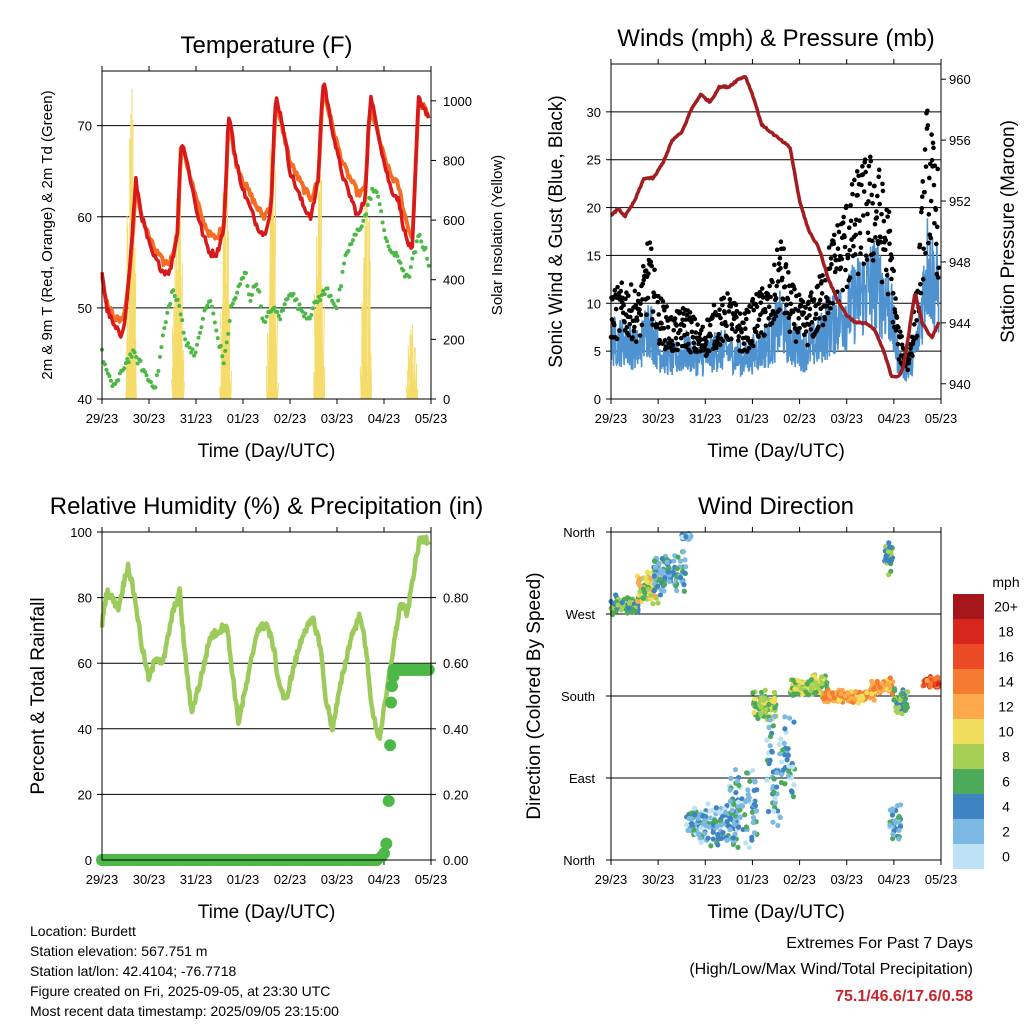 The image size is (1024, 1024). I want to click on colorbar-label: 6, so click(1006, 782).